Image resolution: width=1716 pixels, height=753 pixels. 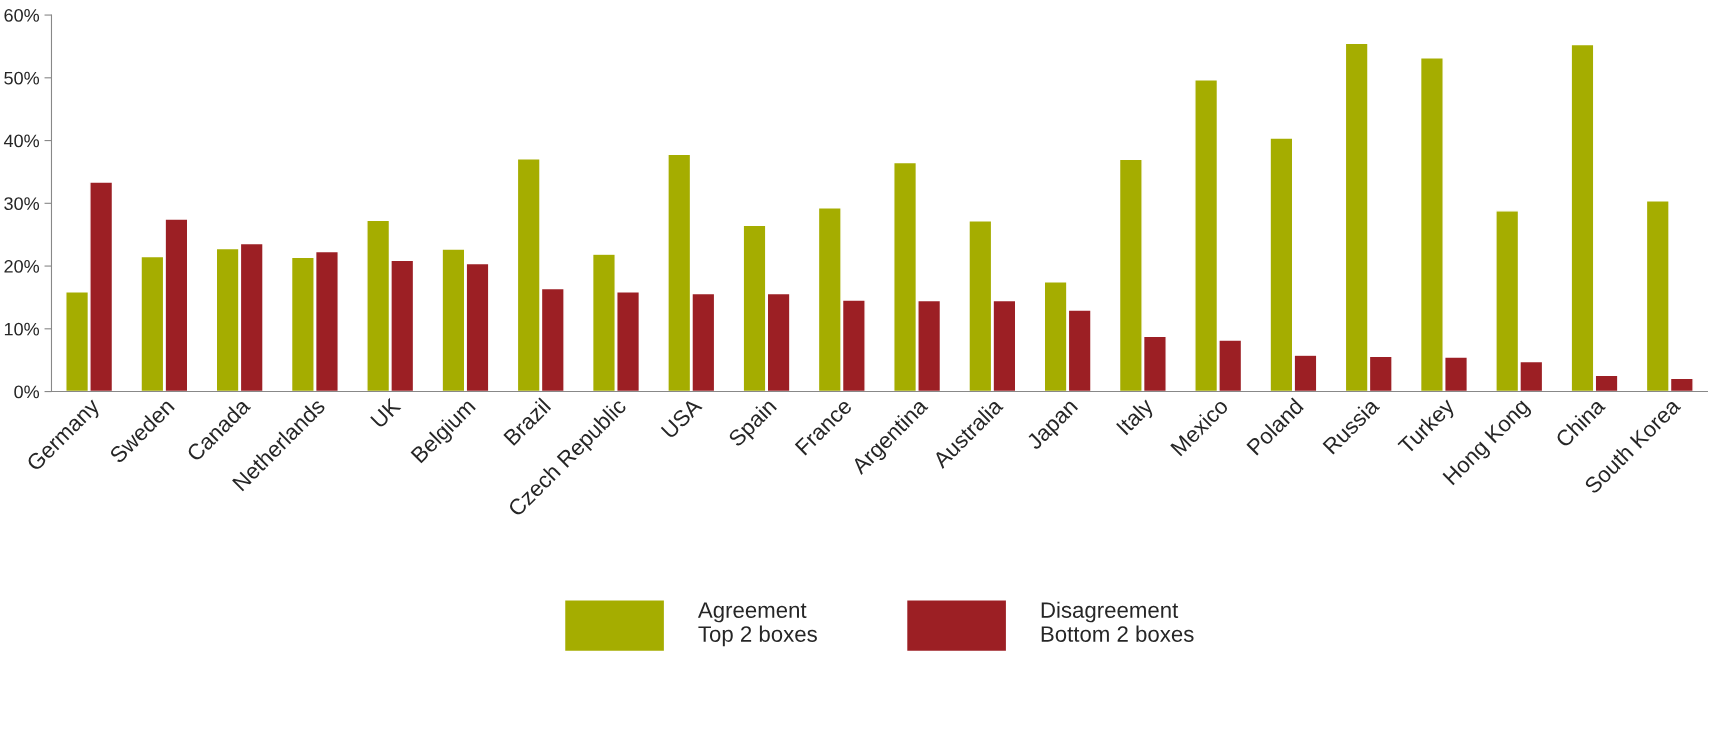 What do you see at coordinates (22, 78) in the screenshot?
I see `y-tick-label: 50%` at bounding box center [22, 78].